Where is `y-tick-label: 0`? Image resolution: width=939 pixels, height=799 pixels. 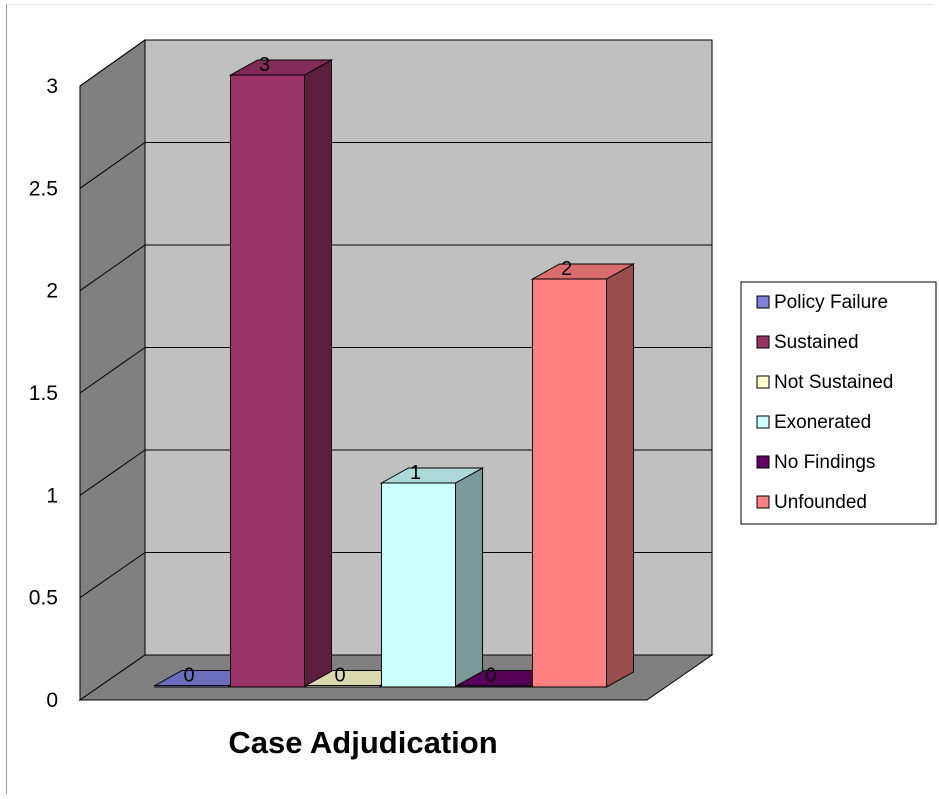
y-tick-label: 0 is located at coordinates (52, 700).